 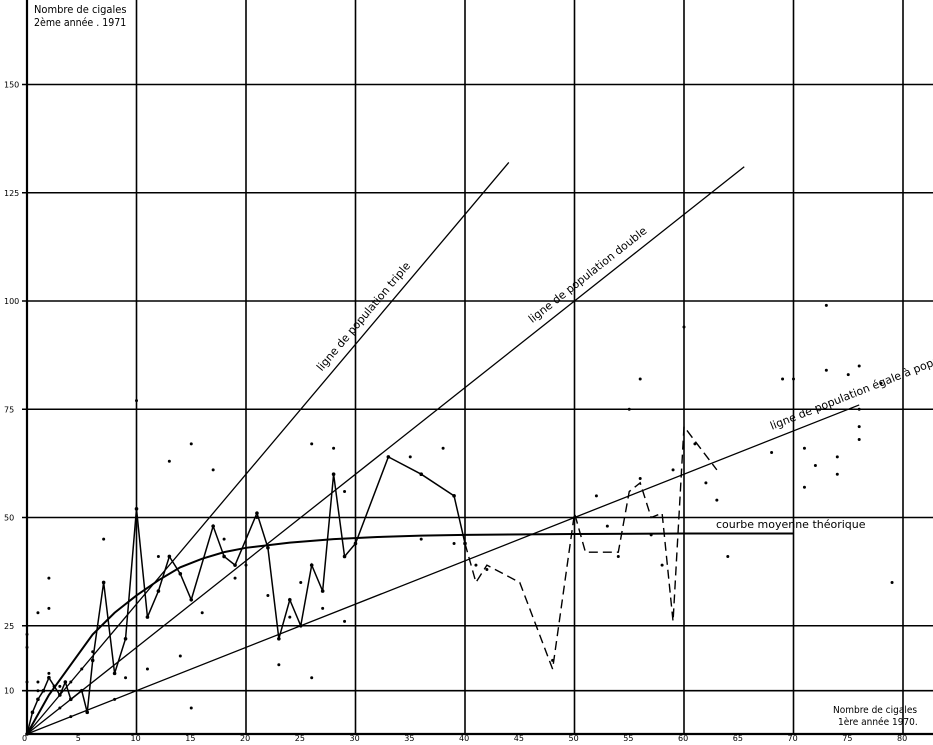 I want to click on x-tick-label: 5, so click(x=78, y=738).